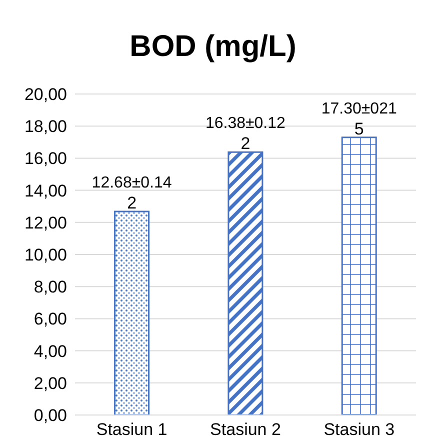 The height and width of the screenshot is (445, 426). I want to click on y-tick-label: 14,00, so click(45, 190).